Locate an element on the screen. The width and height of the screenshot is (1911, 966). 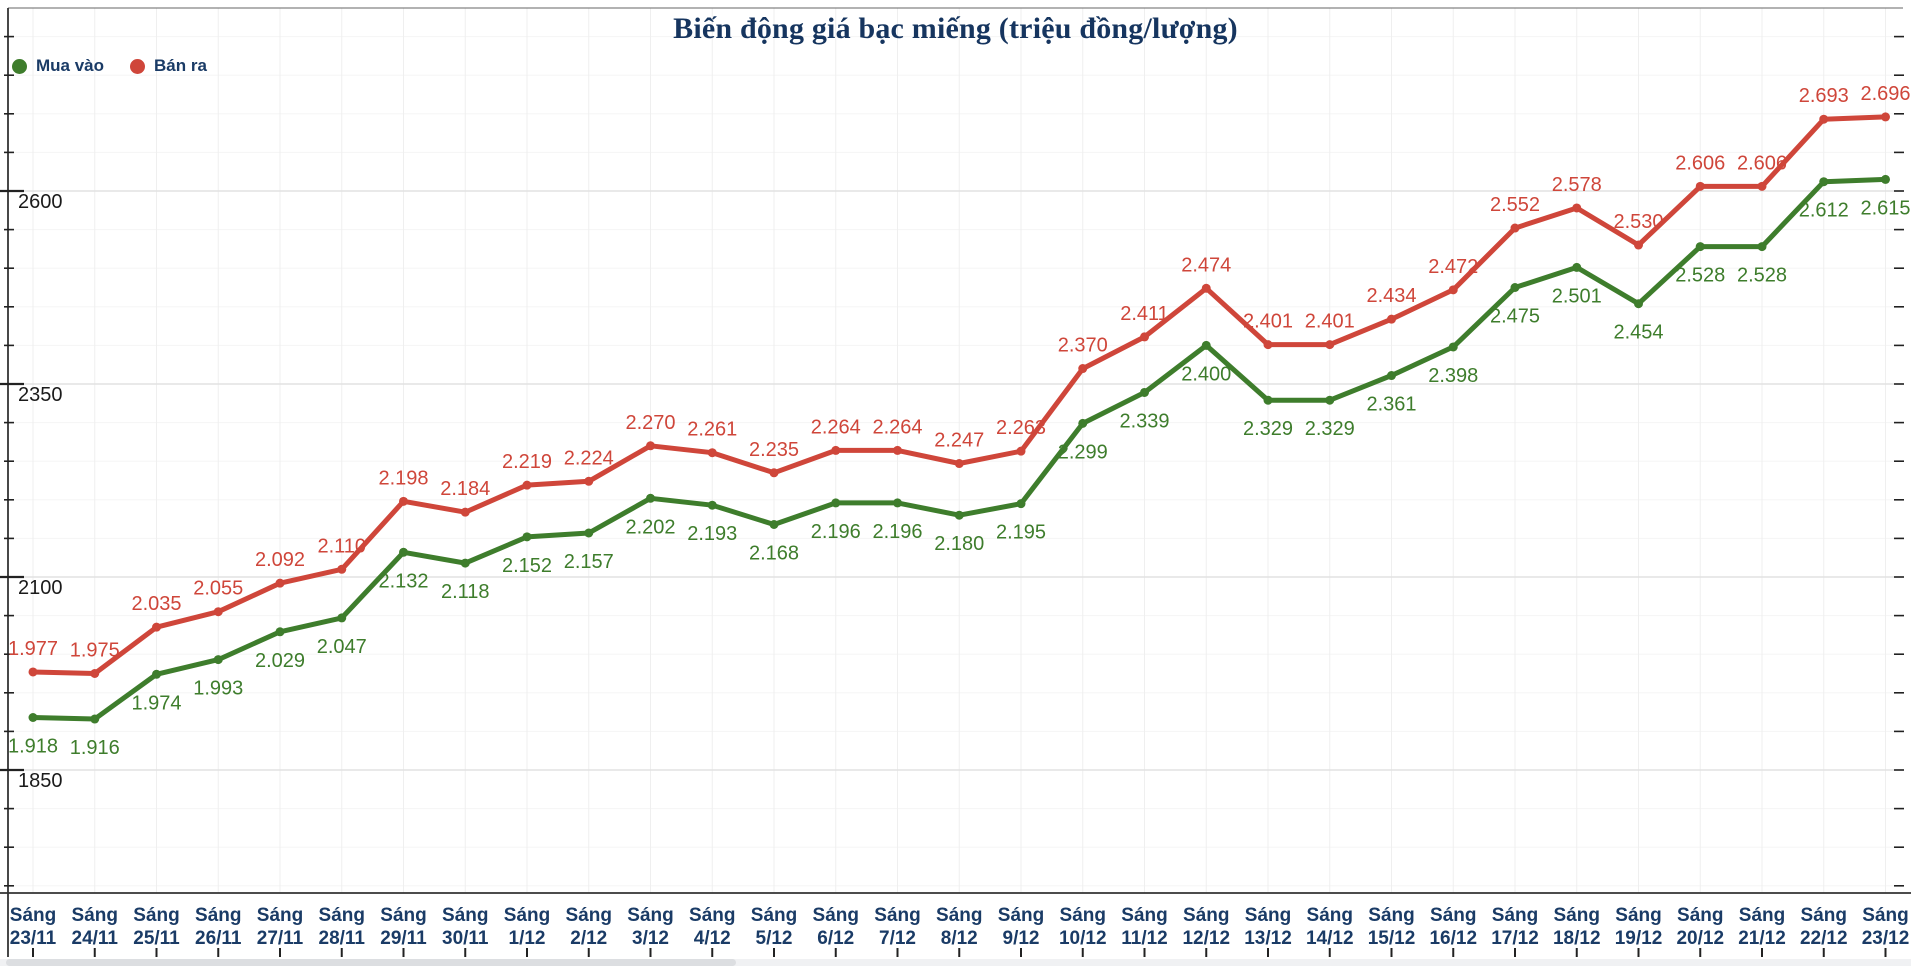
data-label: 2.219 is located at coordinates (527, 462).